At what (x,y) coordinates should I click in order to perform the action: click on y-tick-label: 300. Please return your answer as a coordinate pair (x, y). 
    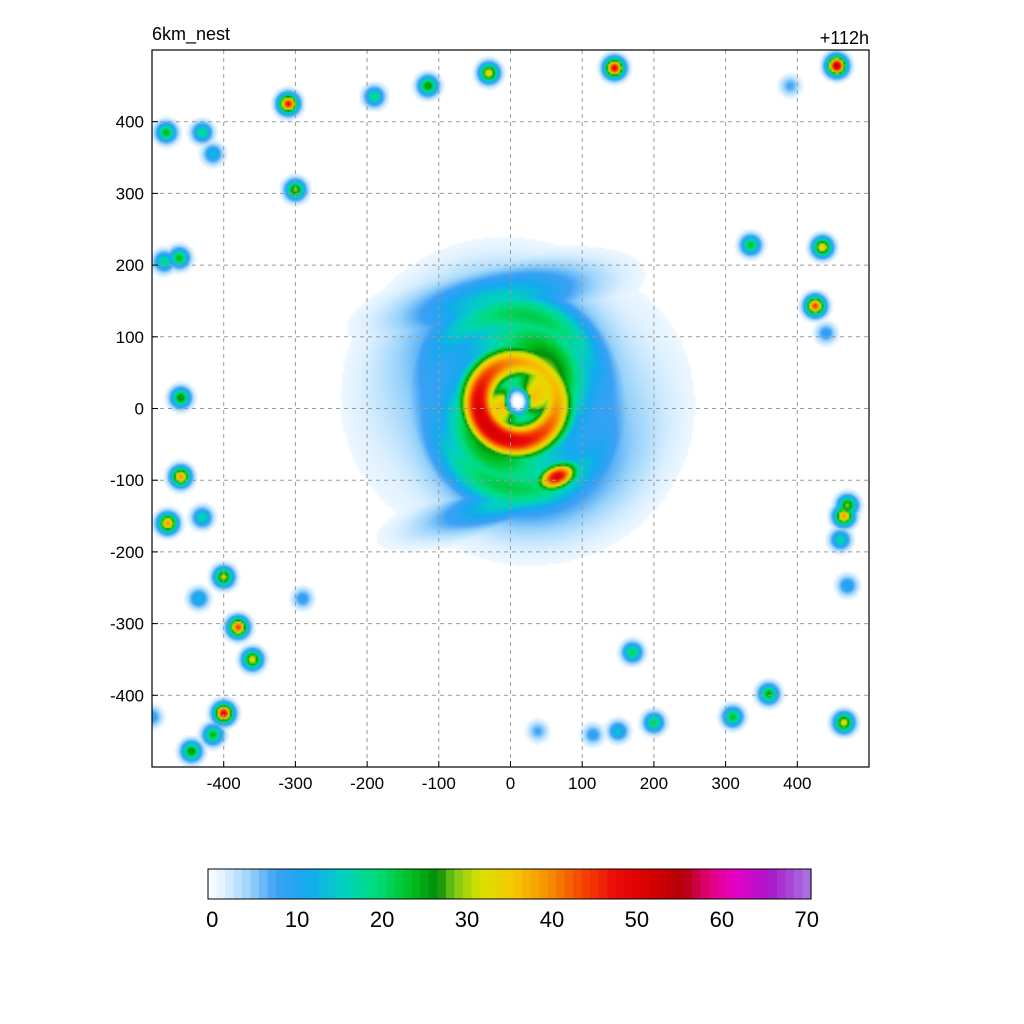
    Looking at the image, I should click on (130, 193).